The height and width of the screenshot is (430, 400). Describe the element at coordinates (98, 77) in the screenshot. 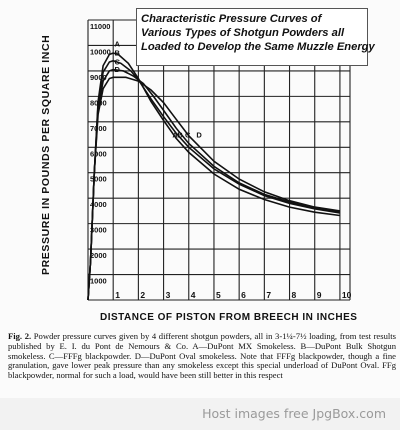

I see `y-tick-label: 9000` at that location.